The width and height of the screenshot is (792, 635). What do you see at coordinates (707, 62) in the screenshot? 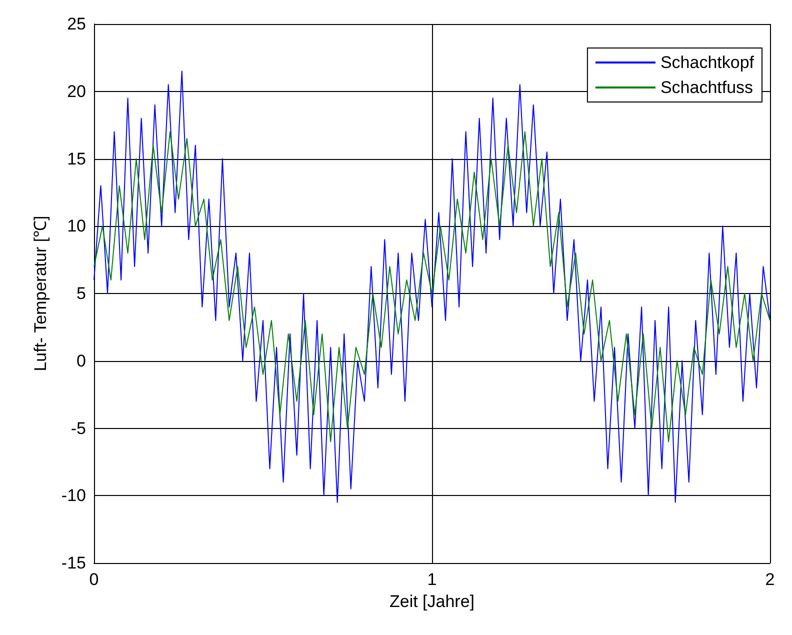
I see `legend-label: Schachtkopf` at bounding box center [707, 62].